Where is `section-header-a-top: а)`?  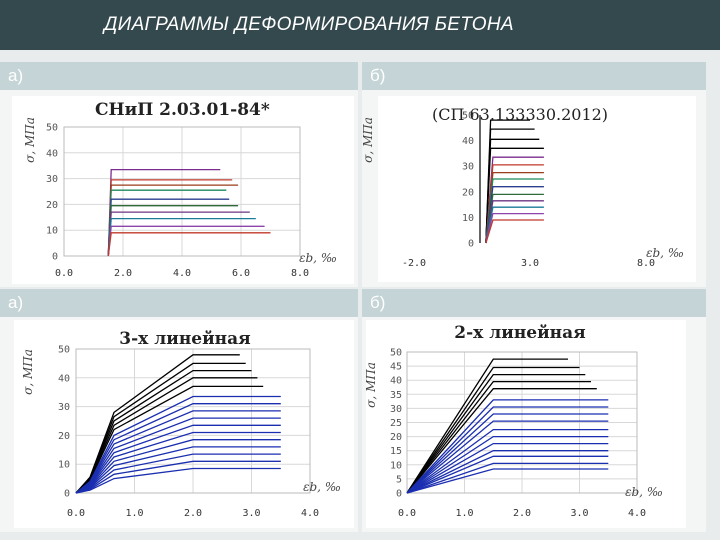
section-header-a-top: а) is located at coordinates (179, 76).